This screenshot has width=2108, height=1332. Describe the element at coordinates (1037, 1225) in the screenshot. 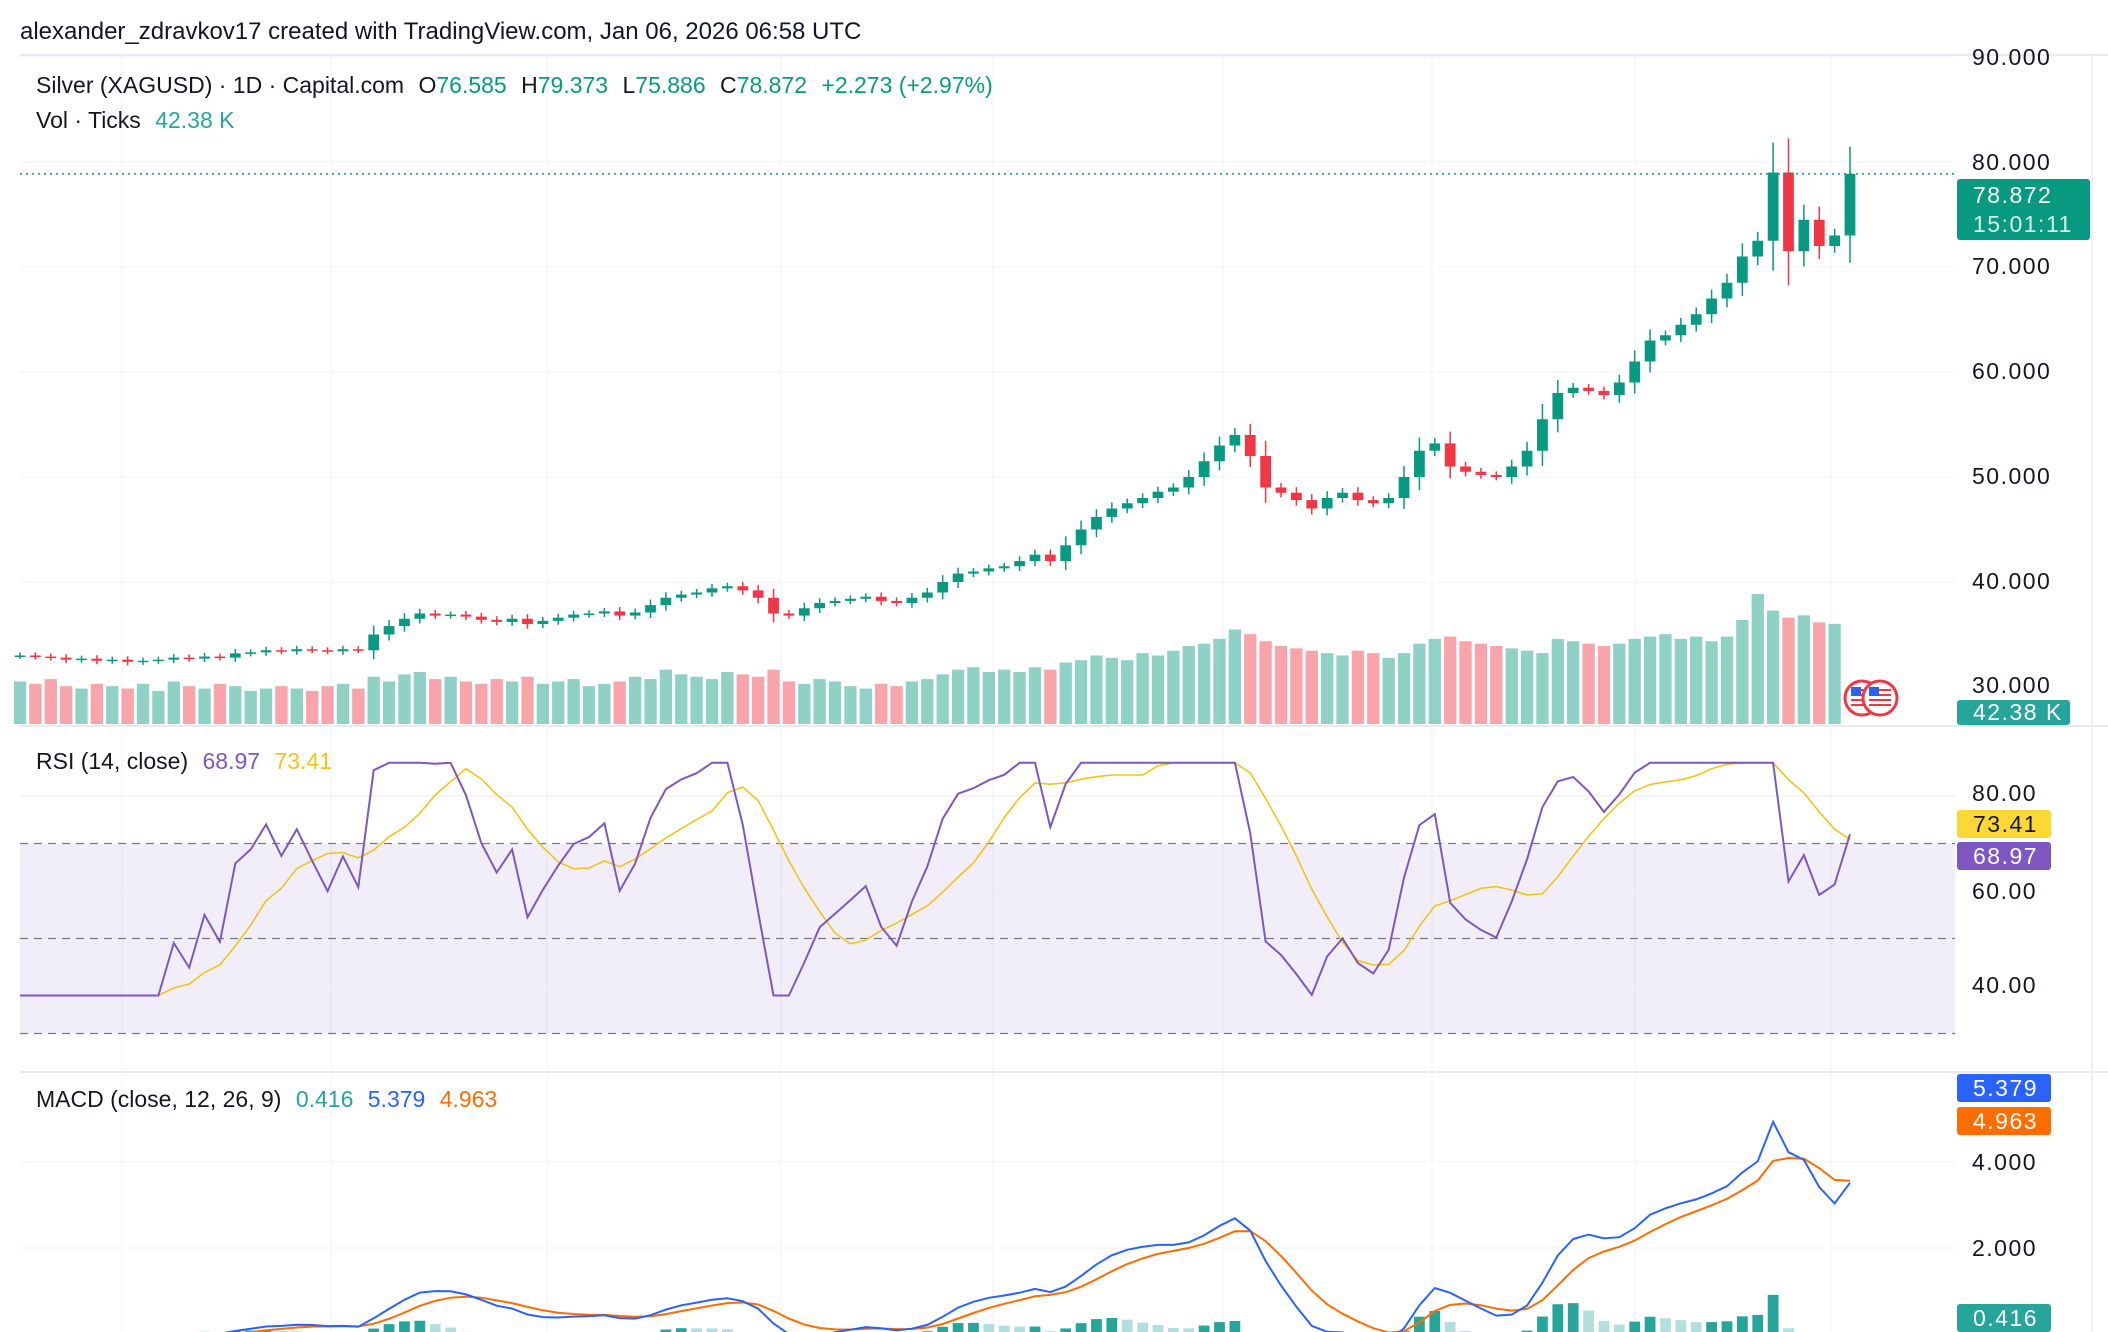

I see `macd-line` at that location.